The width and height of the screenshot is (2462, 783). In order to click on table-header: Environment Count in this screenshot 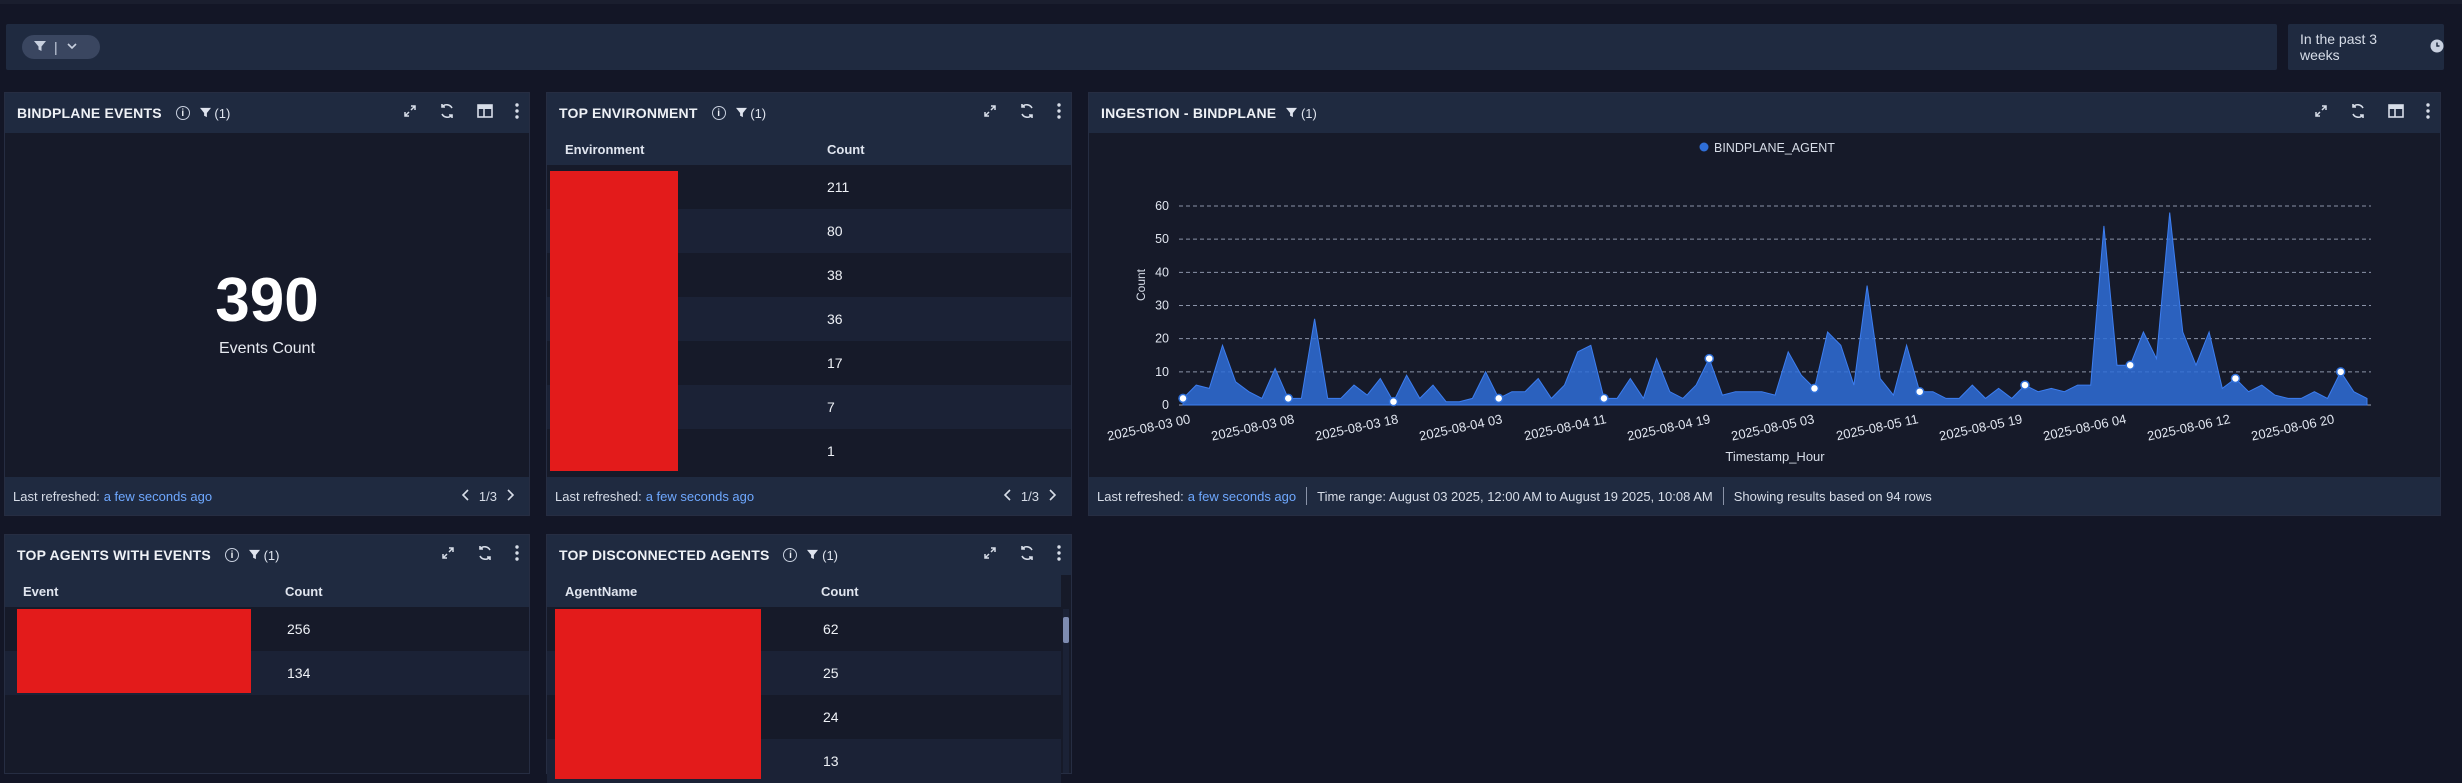, I will do `click(809, 149)`.